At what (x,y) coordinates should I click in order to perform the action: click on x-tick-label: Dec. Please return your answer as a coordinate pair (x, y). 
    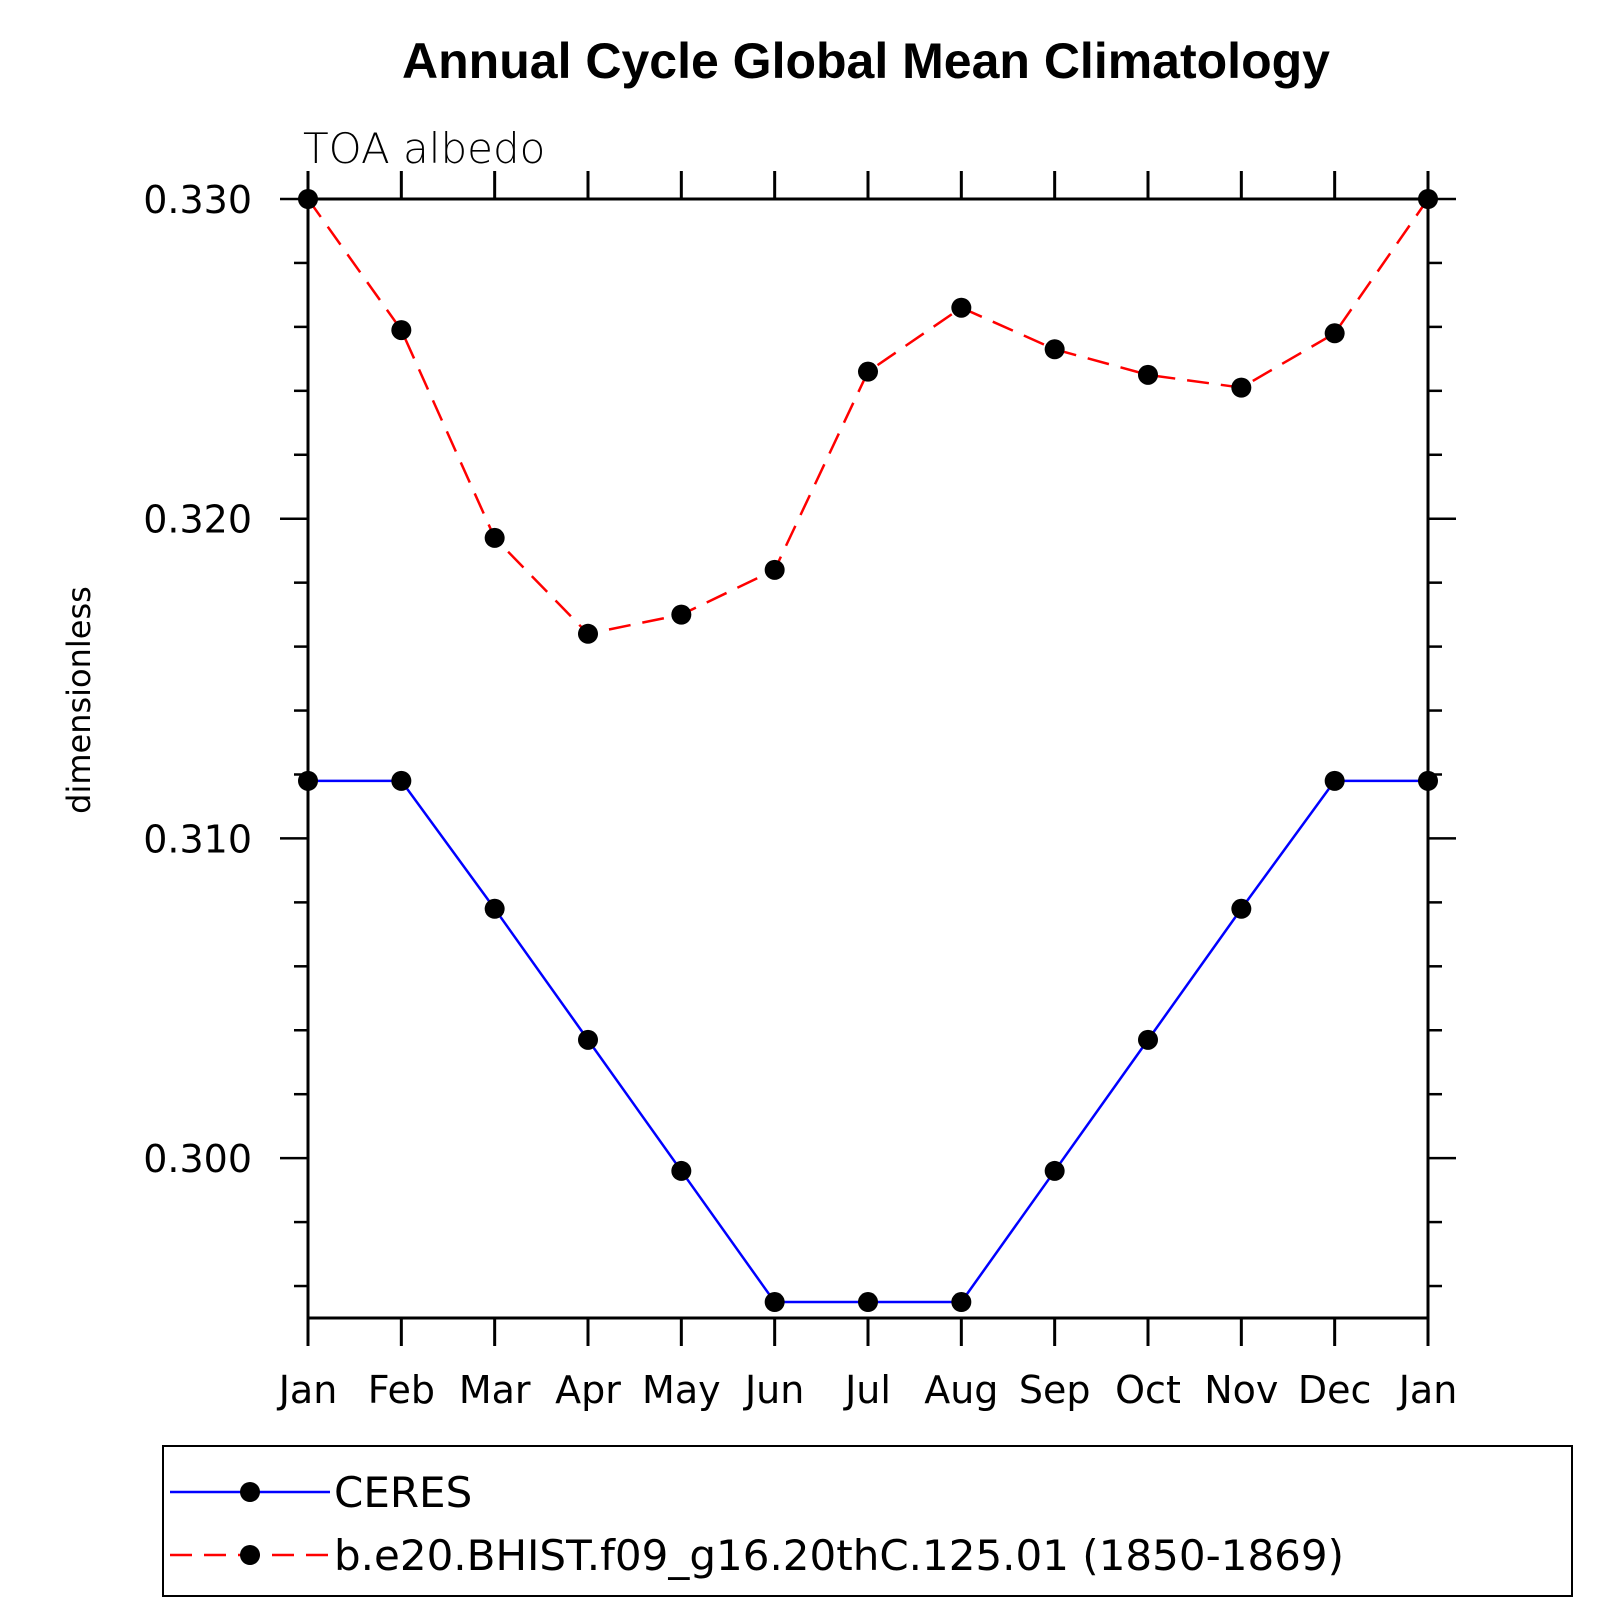
    Looking at the image, I should click on (1335, 1390).